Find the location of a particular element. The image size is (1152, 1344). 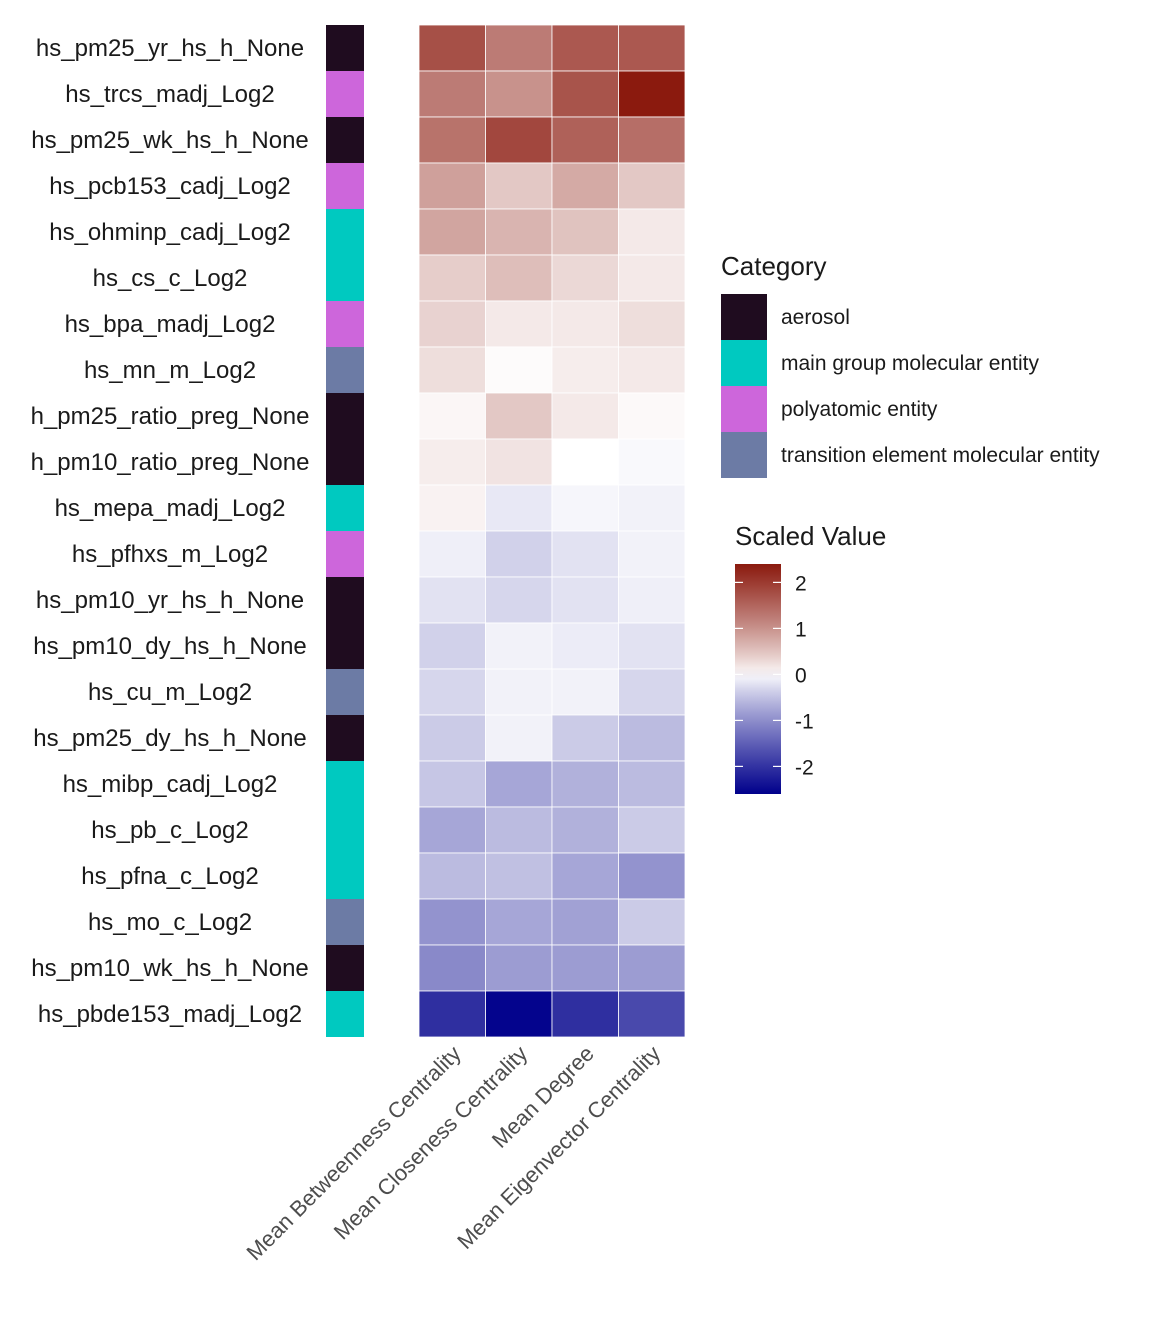

heatmap-cell-hs-pfna-c-log2-mean-degree is located at coordinates (585, 876).